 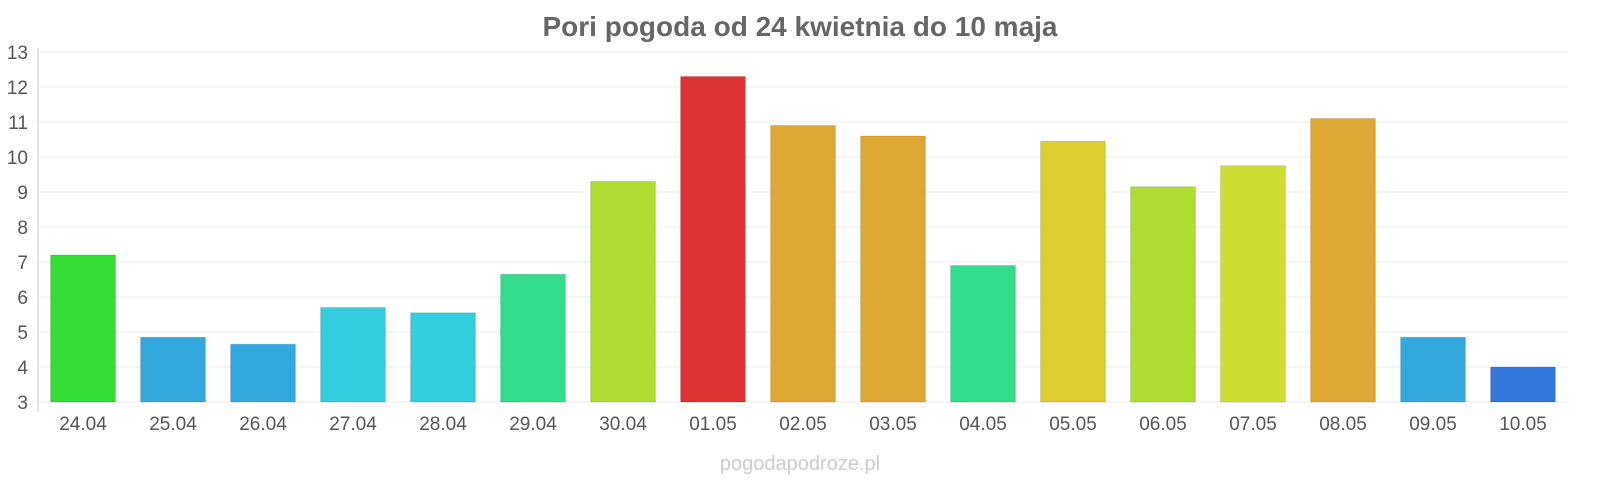 What do you see at coordinates (1163, 294) in the screenshot?
I see `bar-06.05` at bounding box center [1163, 294].